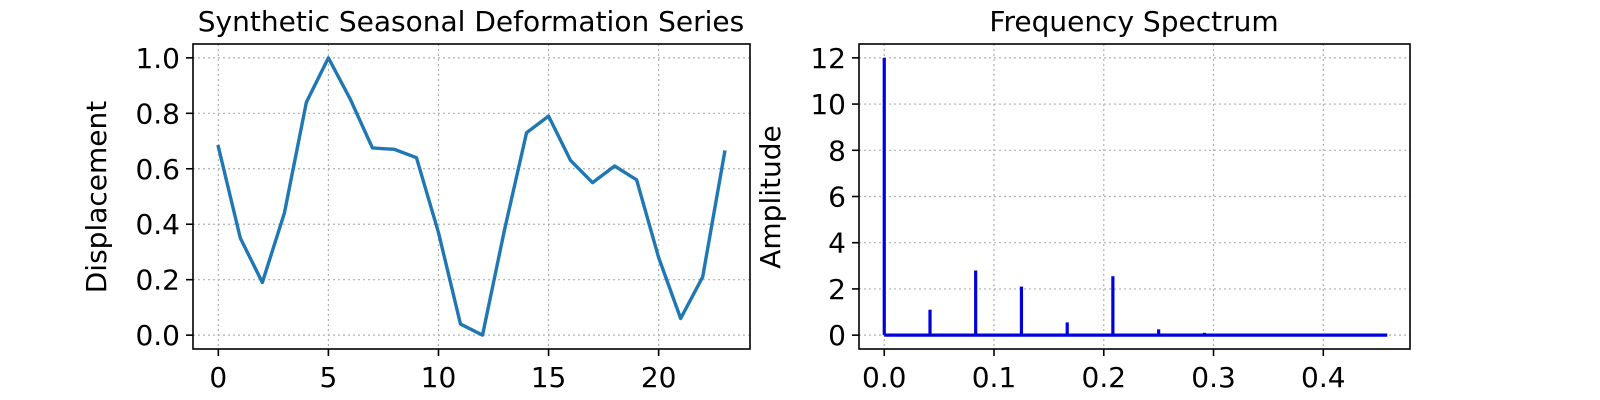 The image size is (1600, 400). What do you see at coordinates (1323, 377) in the screenshot?
I see `x-tick-label: 0.4` at bounding box center [1323, 377].